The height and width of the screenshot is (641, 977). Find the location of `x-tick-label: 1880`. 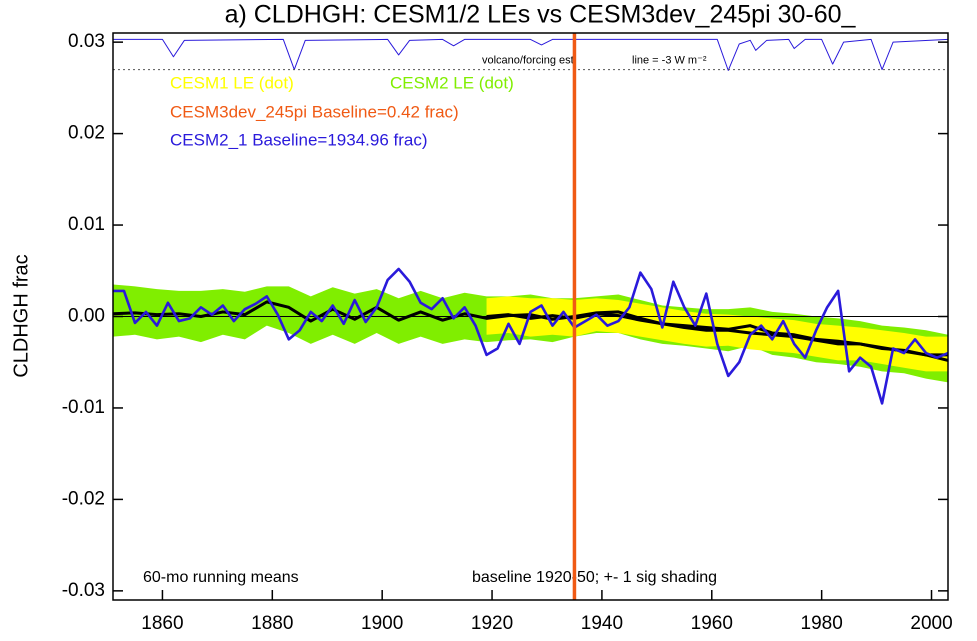

x-tick-label: 1880 is located at coordinates (272, 623).